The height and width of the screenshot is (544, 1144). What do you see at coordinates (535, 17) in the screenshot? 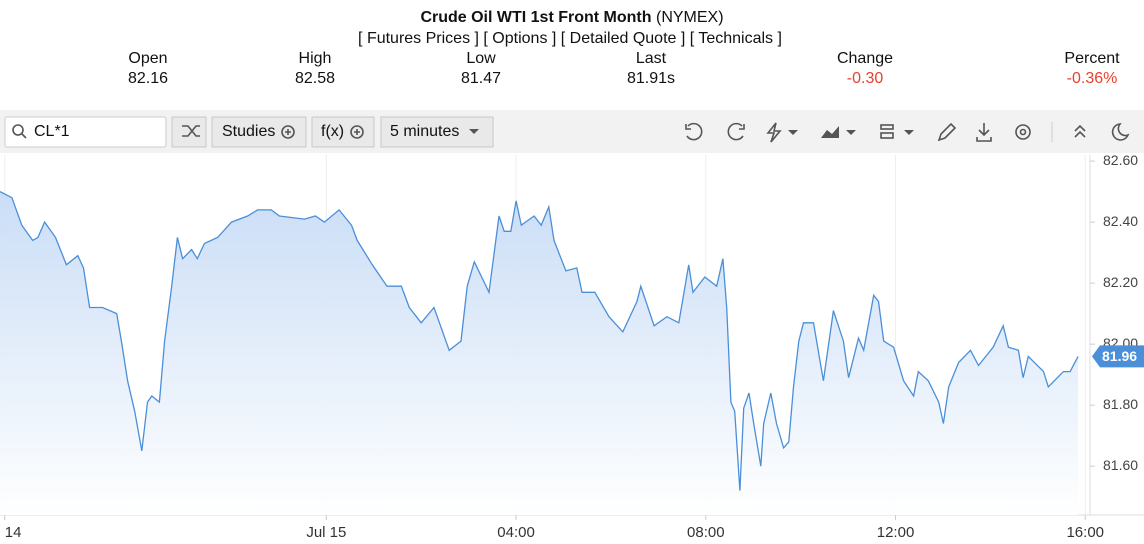
I see `title: Crude Oil WTI 1st Front Month` at bounding box center [535, 17].